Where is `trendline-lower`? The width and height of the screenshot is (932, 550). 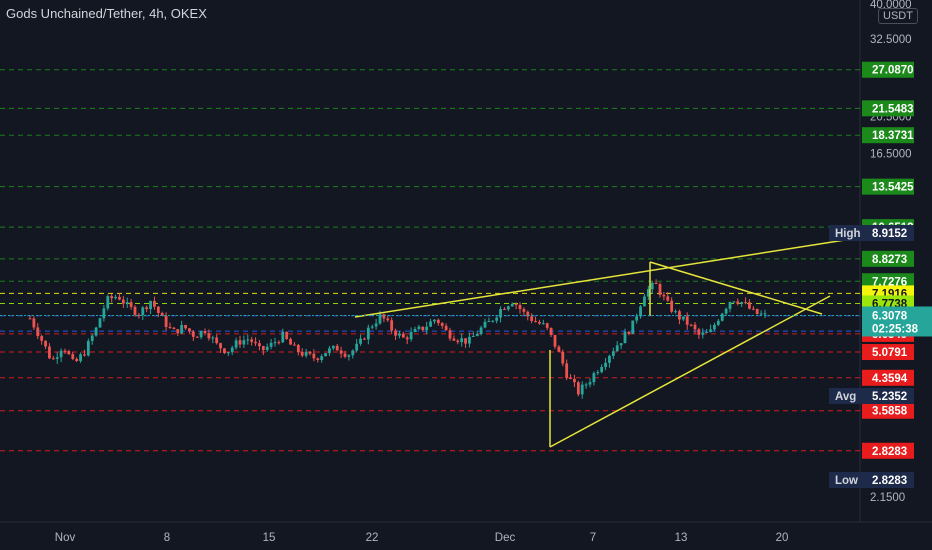
trendline-lower is located at coordinates (690, 371).